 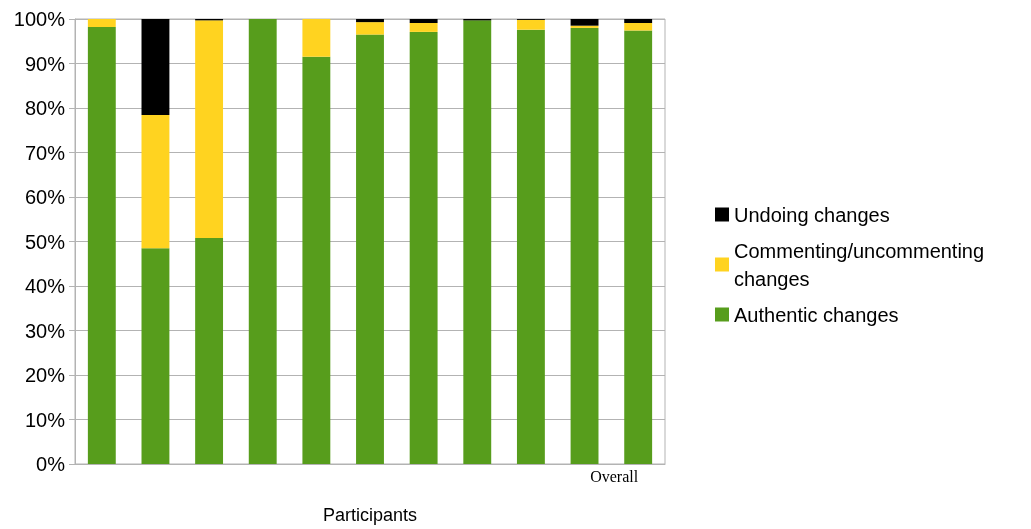 What do you see at coordinates (614, 476) in the screenshot?
I see `x-tick-label: Overall` at bounding box center [614, 476].